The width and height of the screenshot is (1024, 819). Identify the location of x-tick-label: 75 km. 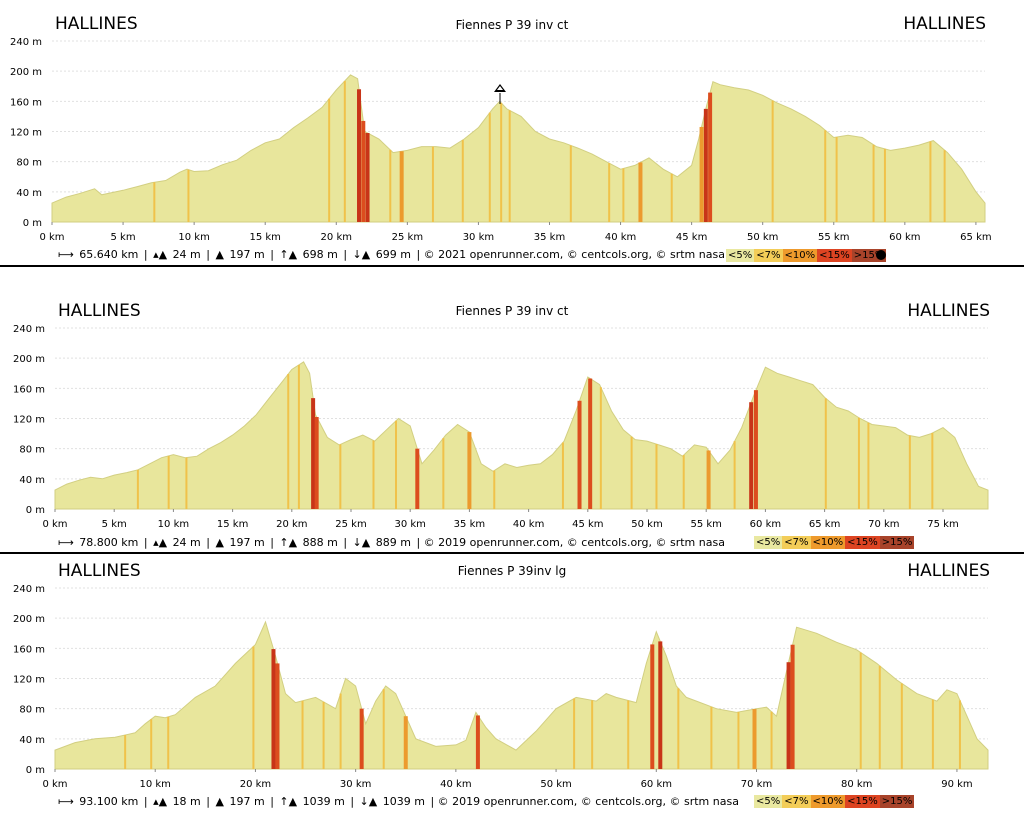
(942, 524).